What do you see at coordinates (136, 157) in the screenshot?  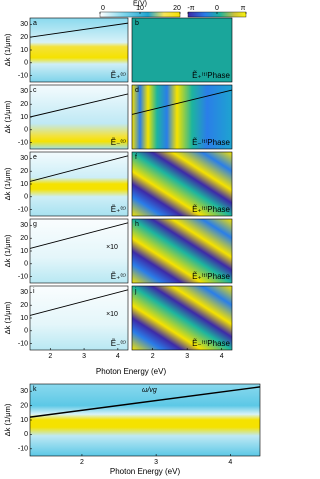 I see `panel-letter: f` at bounding box center [136, 157].